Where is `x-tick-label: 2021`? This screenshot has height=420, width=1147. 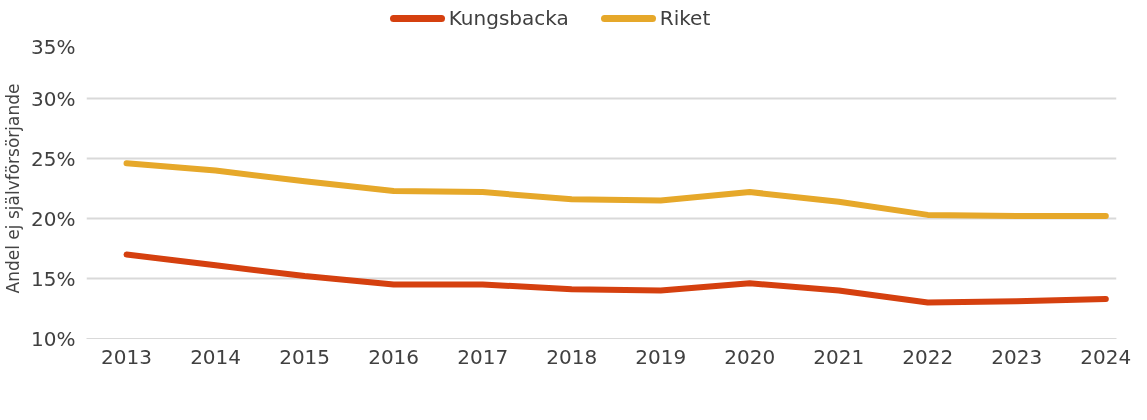 x-tick-label: 2021 is located at coordinates (839, 356).